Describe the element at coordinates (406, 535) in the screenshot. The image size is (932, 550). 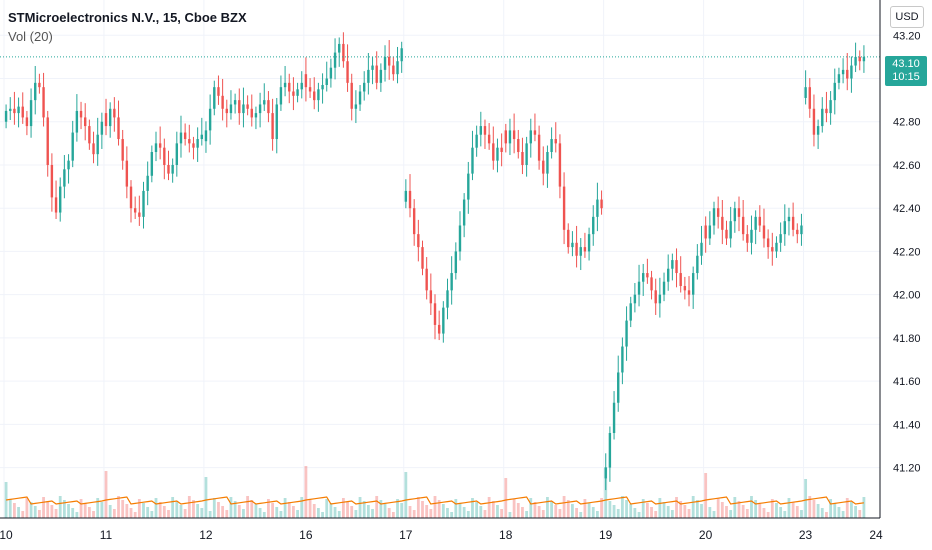
I see `time-tick-label: 17` at that location.